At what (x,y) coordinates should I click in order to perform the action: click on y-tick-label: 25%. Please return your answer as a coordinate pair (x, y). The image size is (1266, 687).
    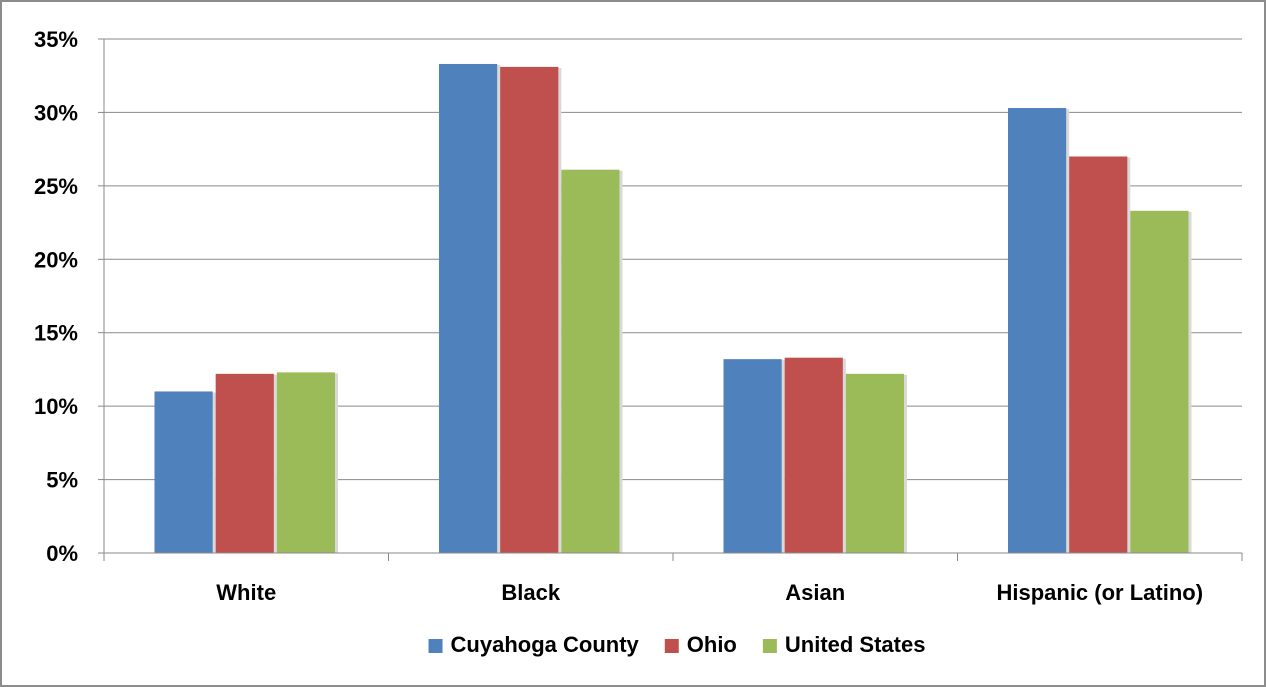
    Looking at the image, I should click on (56, 186).